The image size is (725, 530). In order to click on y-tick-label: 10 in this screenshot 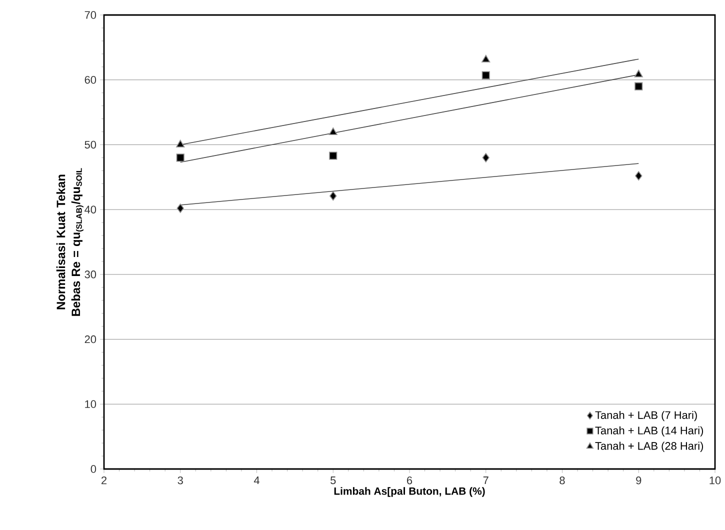, I will do `click(90, 404)`.